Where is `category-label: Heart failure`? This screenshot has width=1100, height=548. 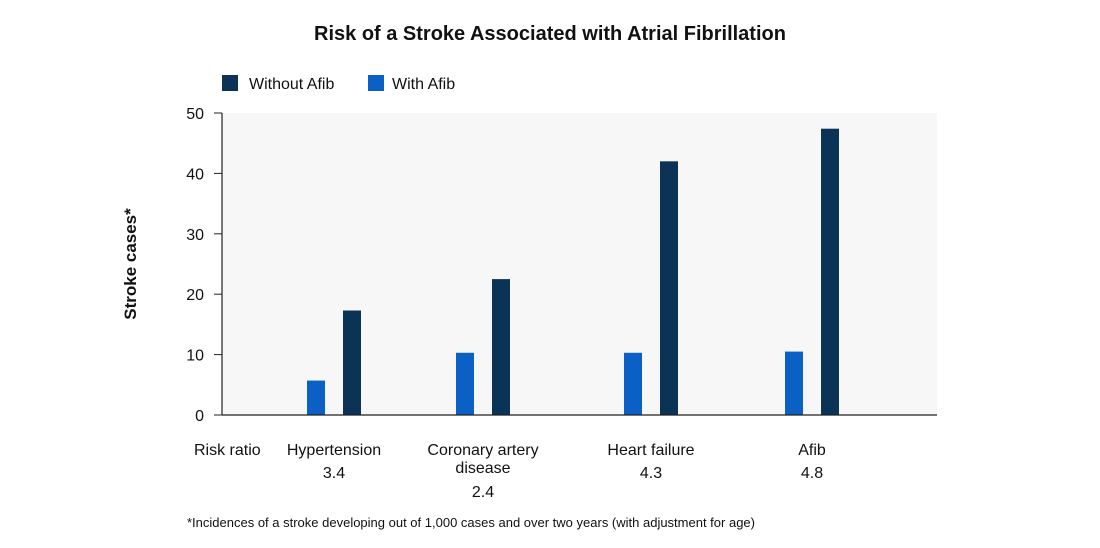
category-label: Heart failure is located at coordinates (650, 450).